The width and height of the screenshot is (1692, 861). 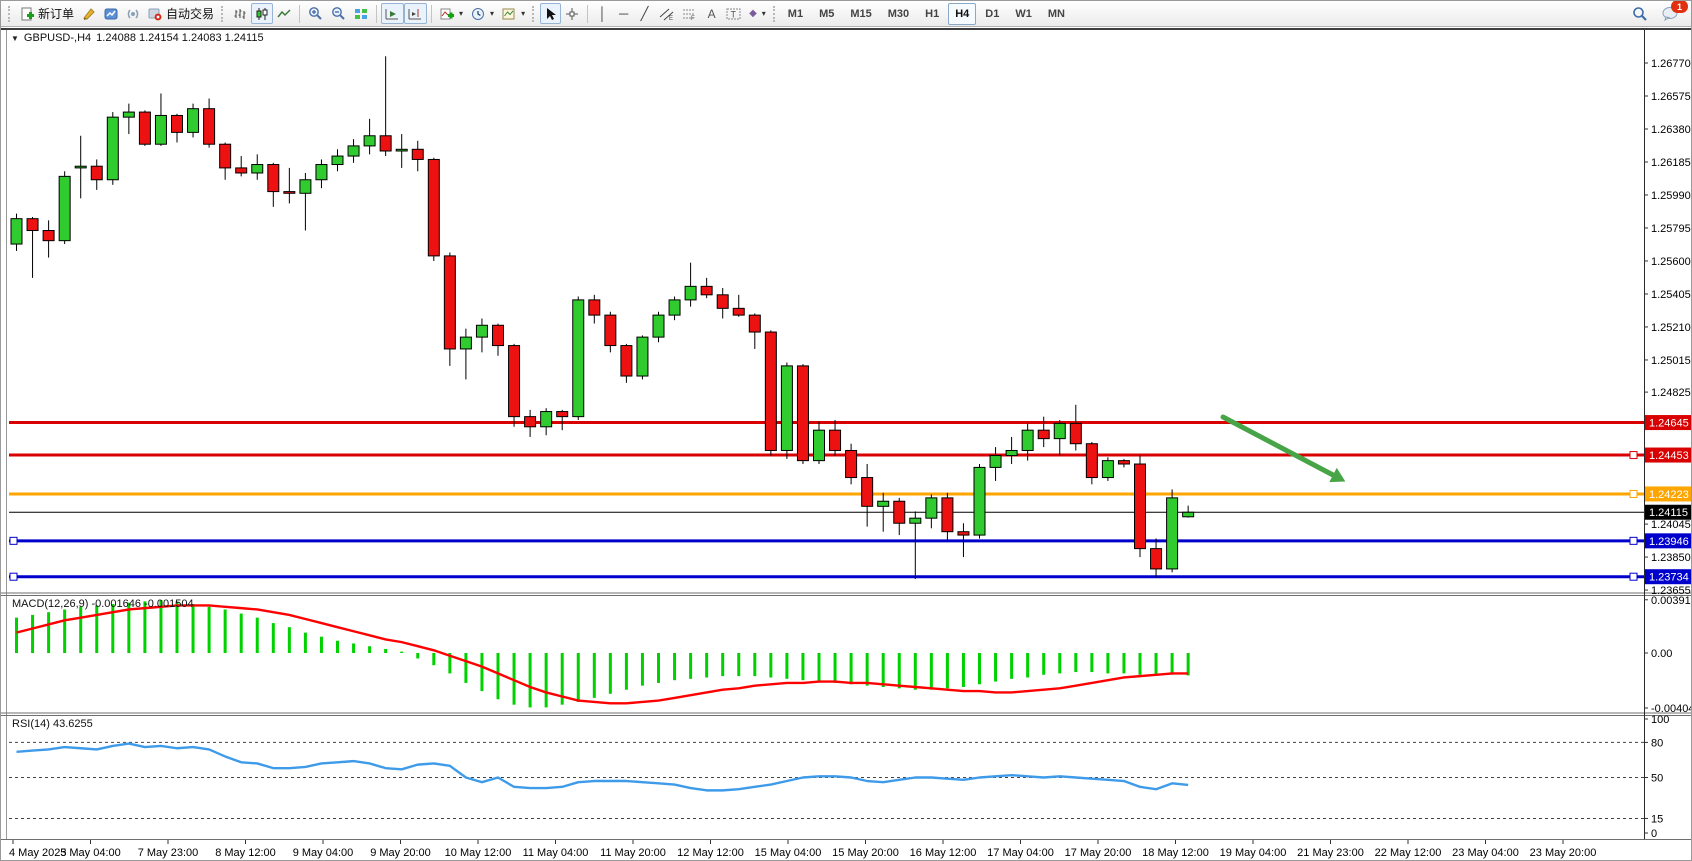 I want to click on current-price-tag, so click(x=1668, y=512).